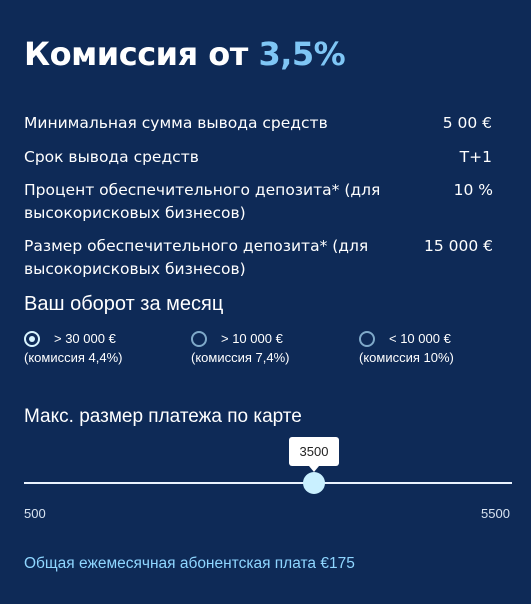 This screenshot has width=531, height=604. What do you see at coordinates (85, 338) in the screenshot?
I see `option-amount: > 30 000 €` at bounding box center [85, 338].